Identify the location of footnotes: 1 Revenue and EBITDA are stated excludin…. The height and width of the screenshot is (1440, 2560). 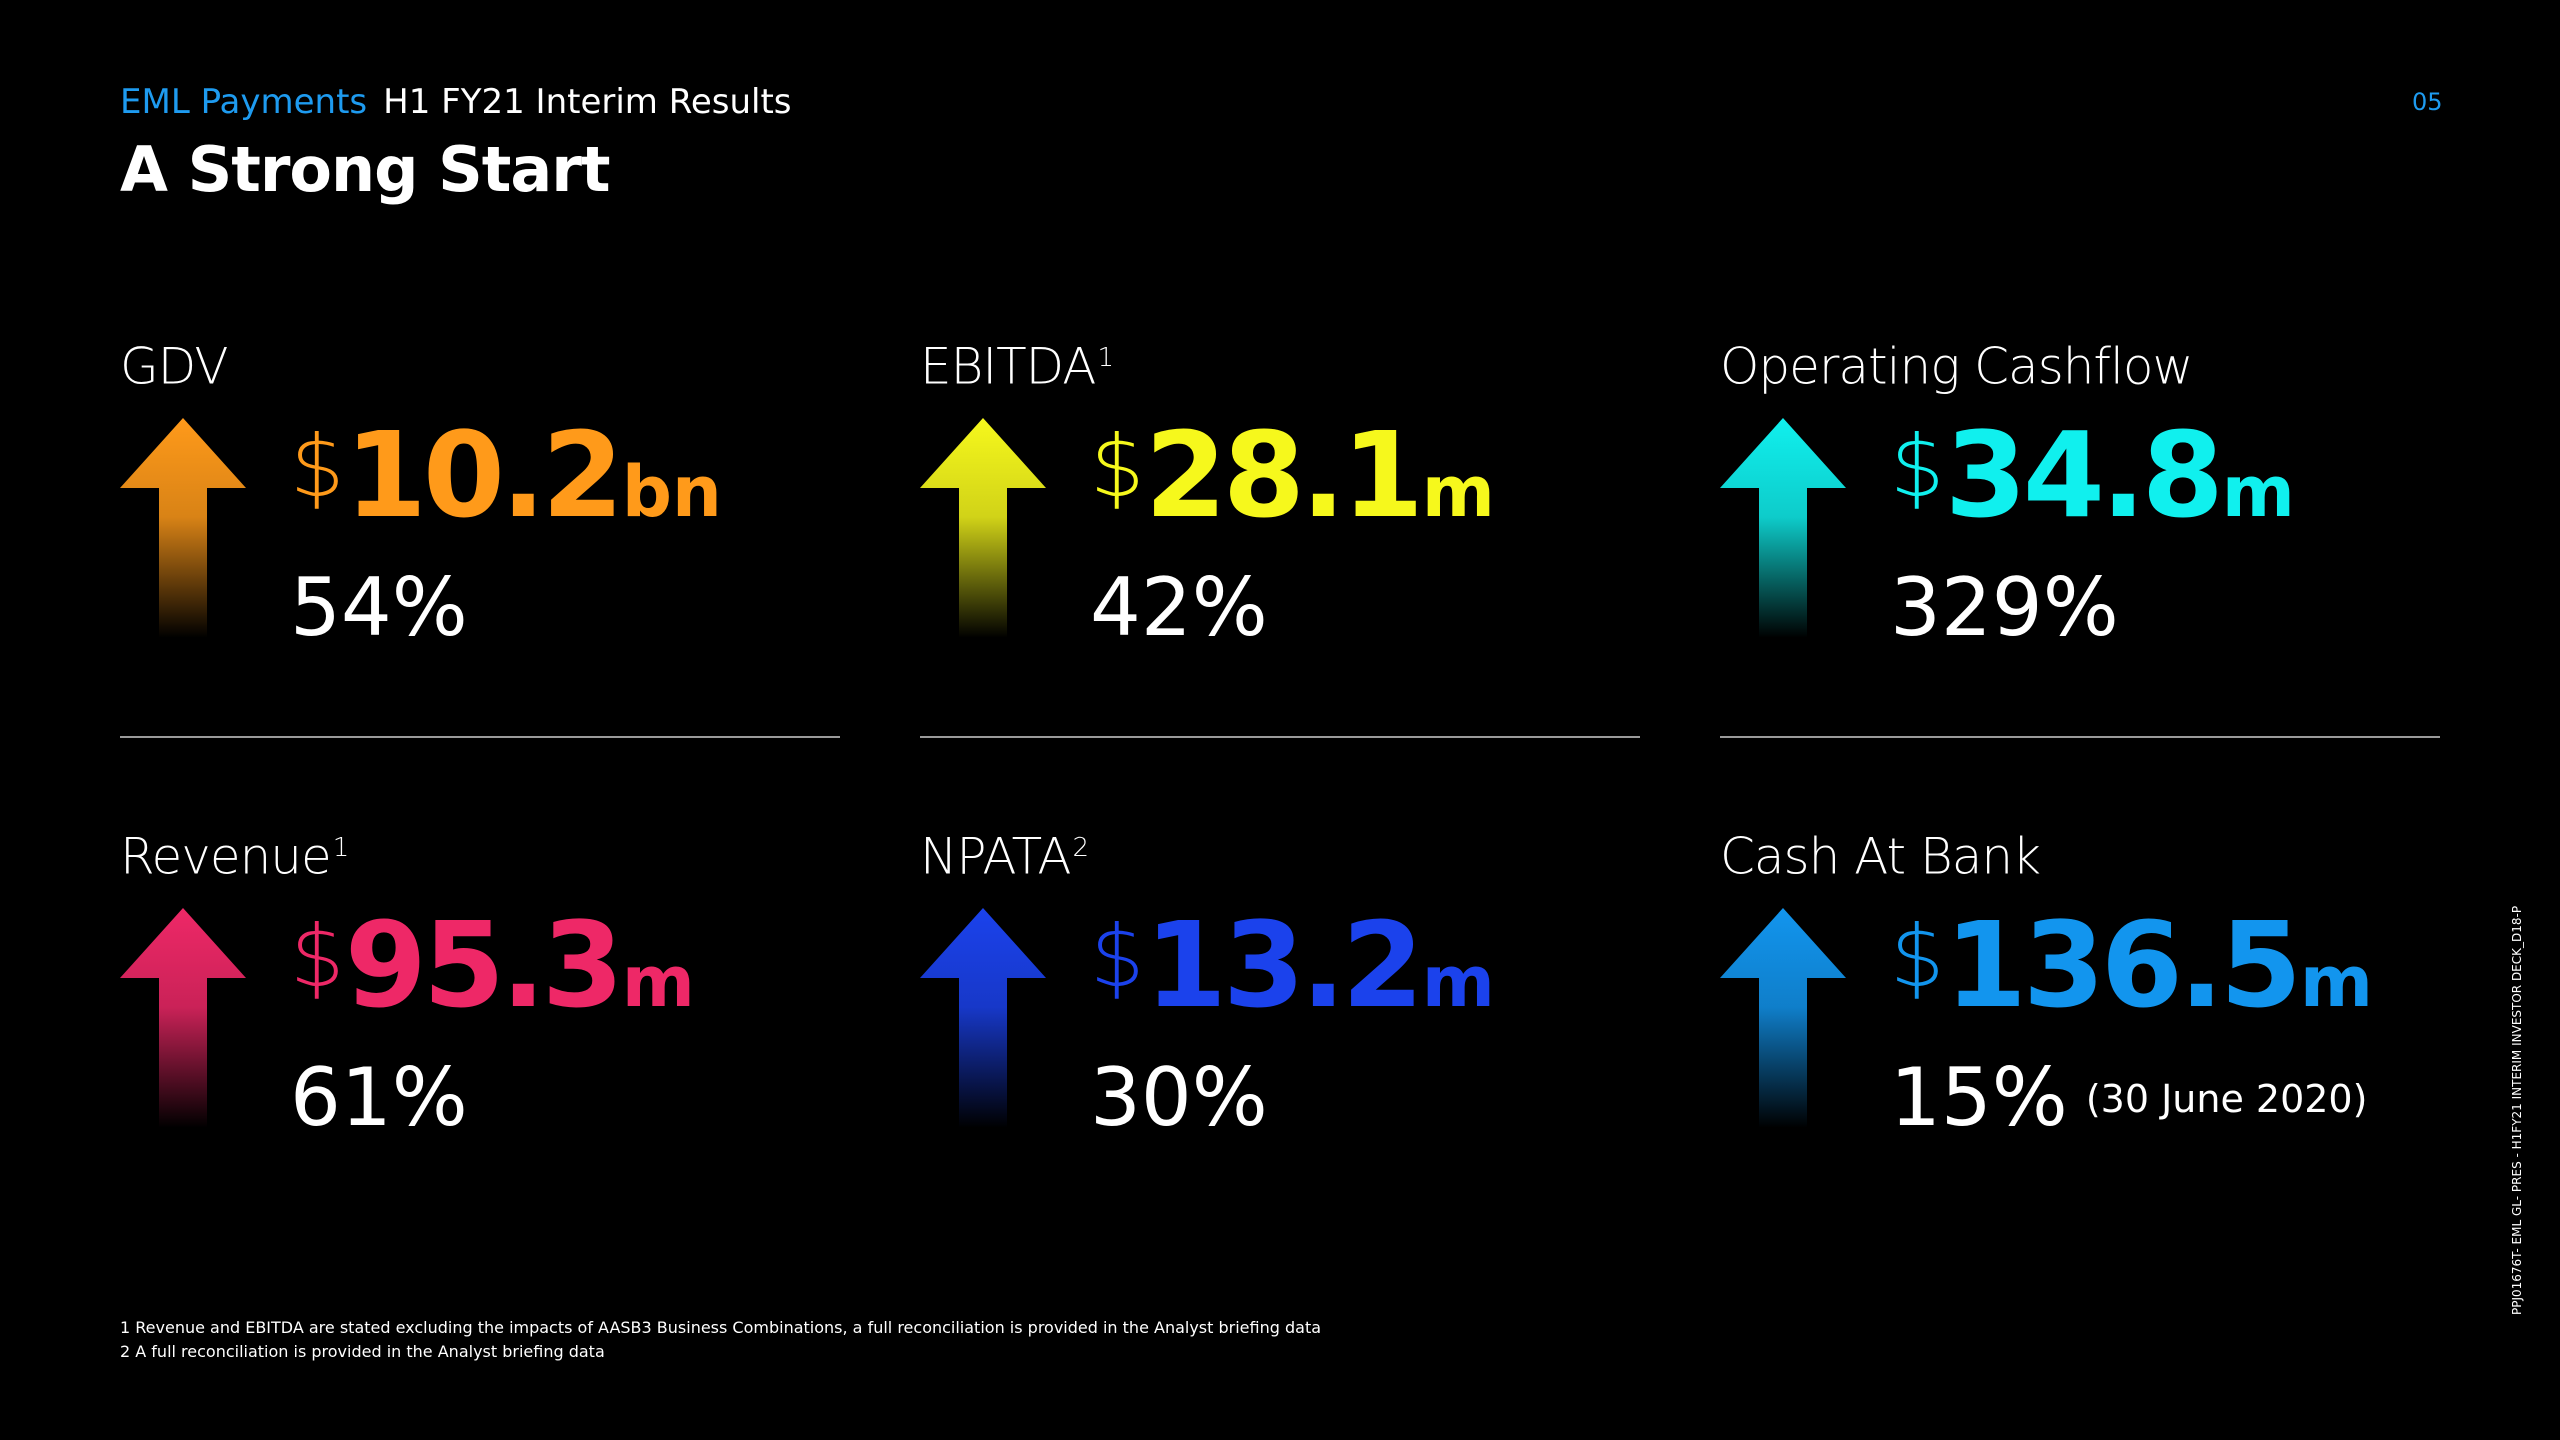
(720, 1340).